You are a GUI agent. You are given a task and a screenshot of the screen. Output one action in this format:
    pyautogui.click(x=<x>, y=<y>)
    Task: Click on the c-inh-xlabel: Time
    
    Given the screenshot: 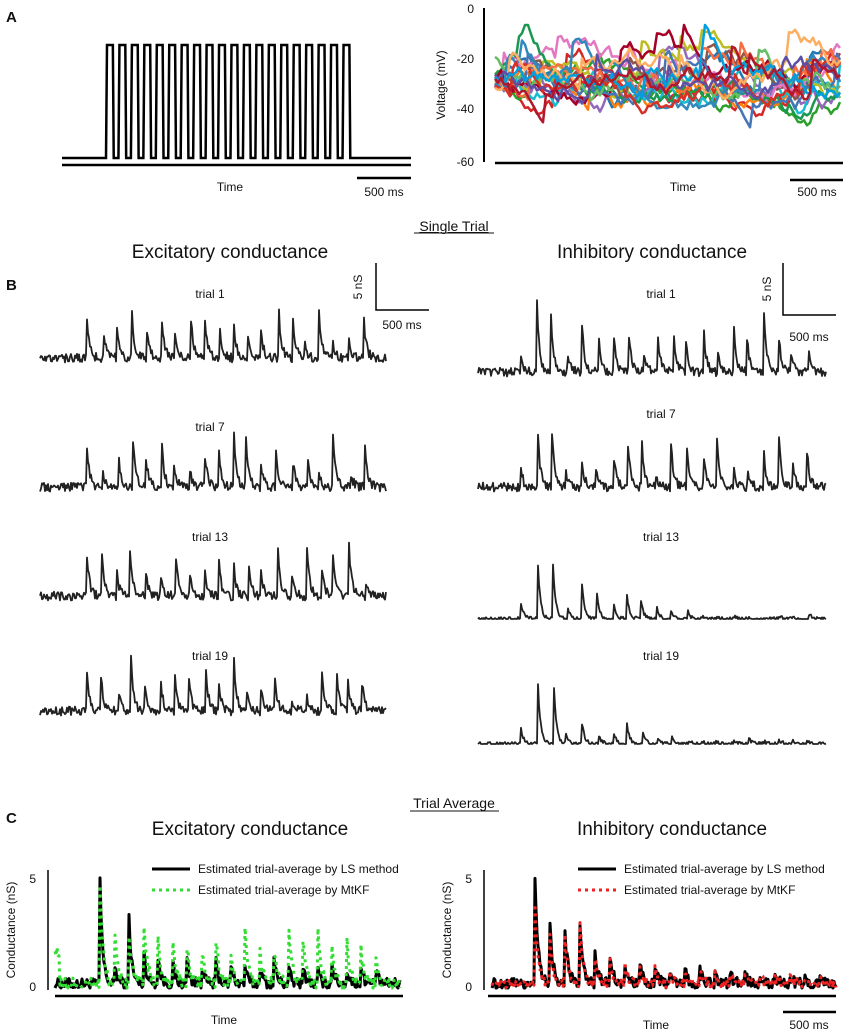 What is the action you would take?
    pyautogui.click(x=656, y=1024)
    